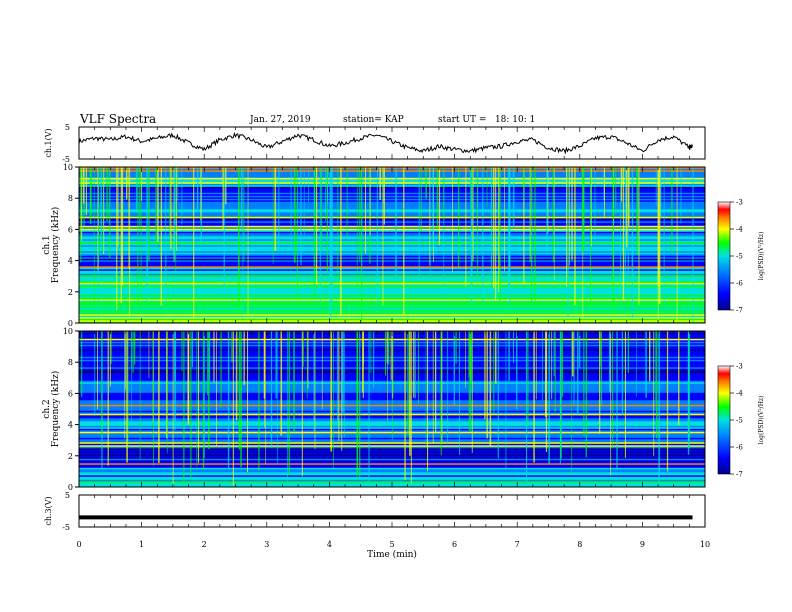 The width and height of the screenshot is (792, 612). What do you see at coordinates (741, 421) in the screenshot?
I see `colorbar-ch2: -3 -4 -5 -6 -7 log(PSD)(V²/Hz)` at bounding box center [741, 421].